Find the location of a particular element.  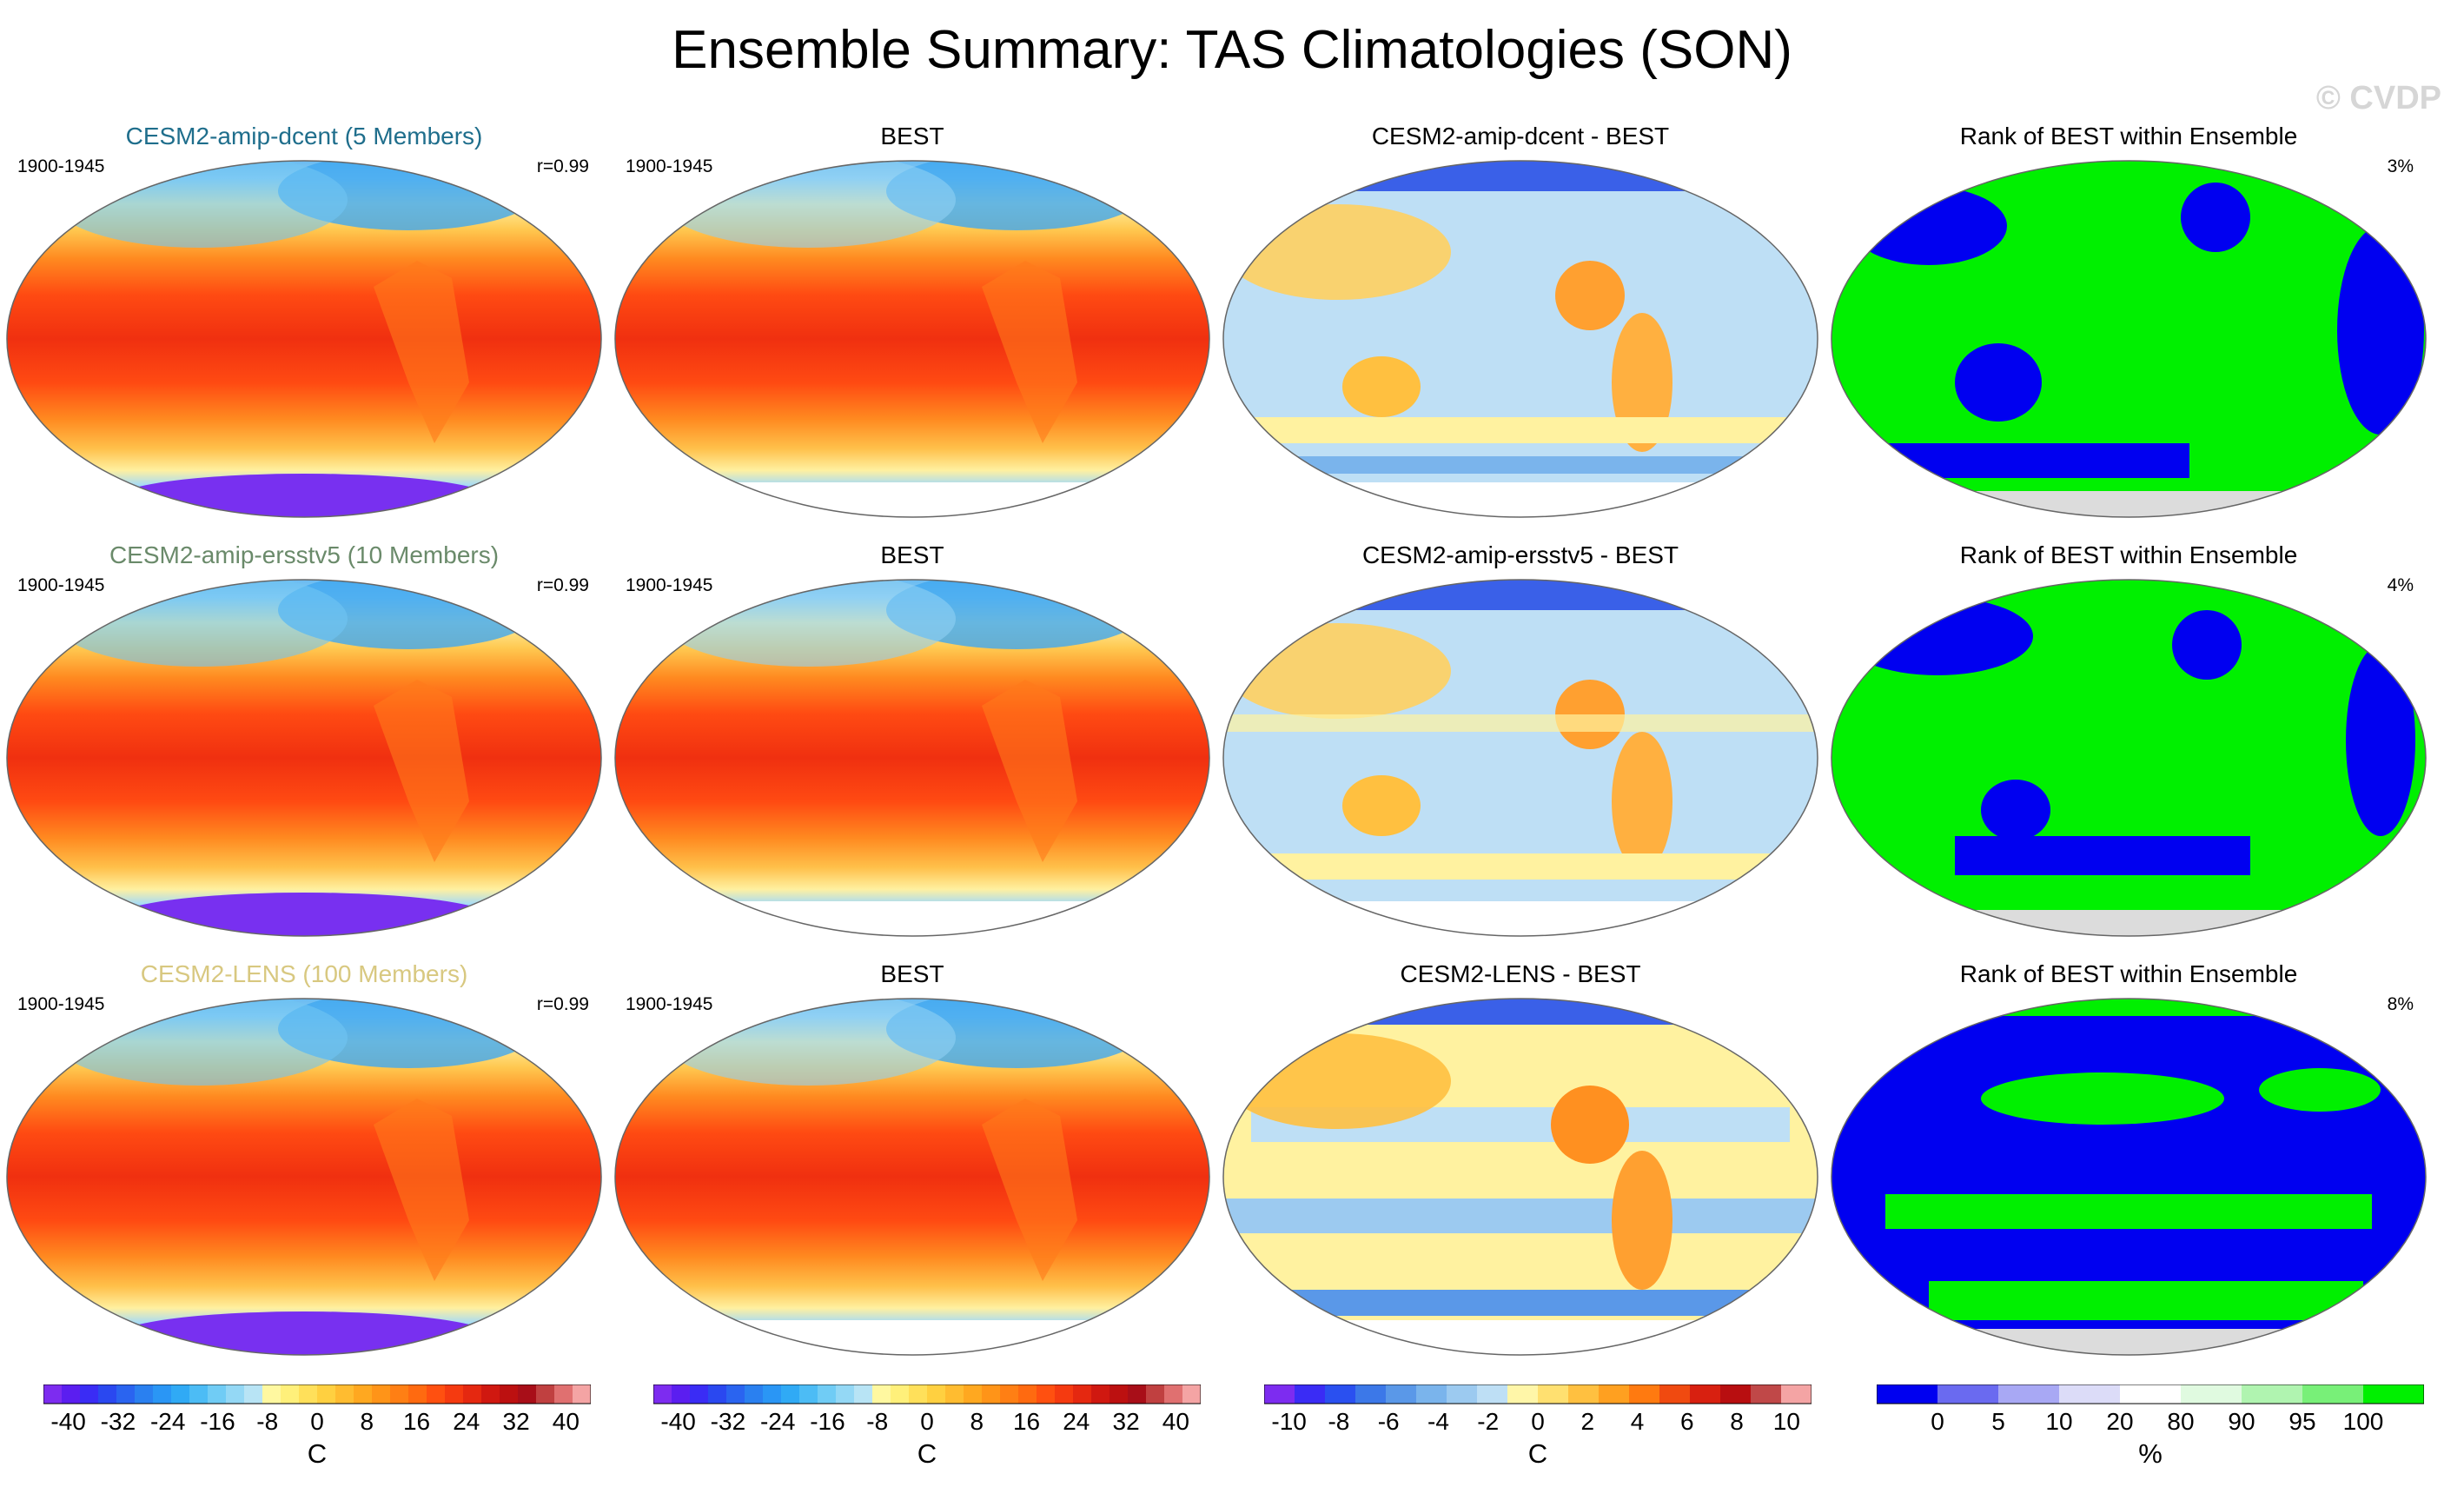

colorbar-tick-label: -8 is located at coordinates (1338, 1422).